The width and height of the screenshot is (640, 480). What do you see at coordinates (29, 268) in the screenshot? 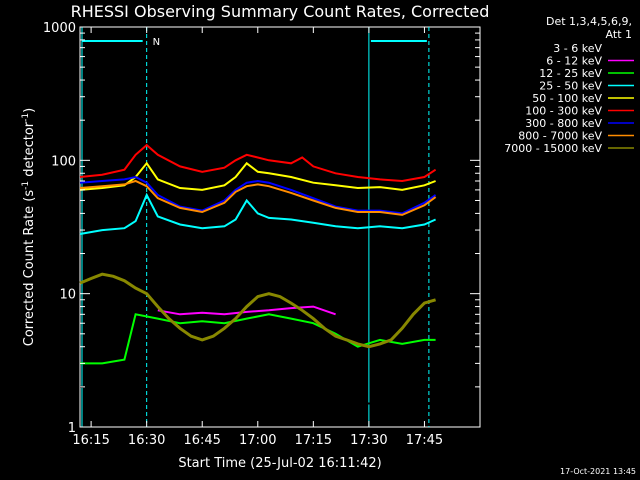
I see `y-axis-label-main: Corrected Count Rate (s` at bounding box center [29, 268].